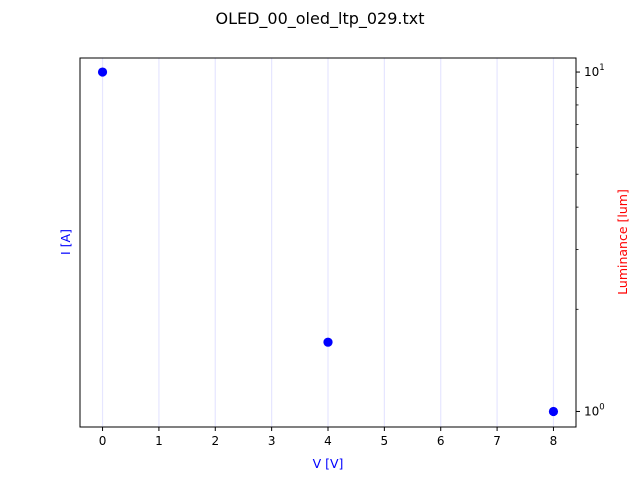  Describe the element at coordinates (622, 242) in the screenshot. I see `y-right-axis-label: Luminance [lum]` at that location.